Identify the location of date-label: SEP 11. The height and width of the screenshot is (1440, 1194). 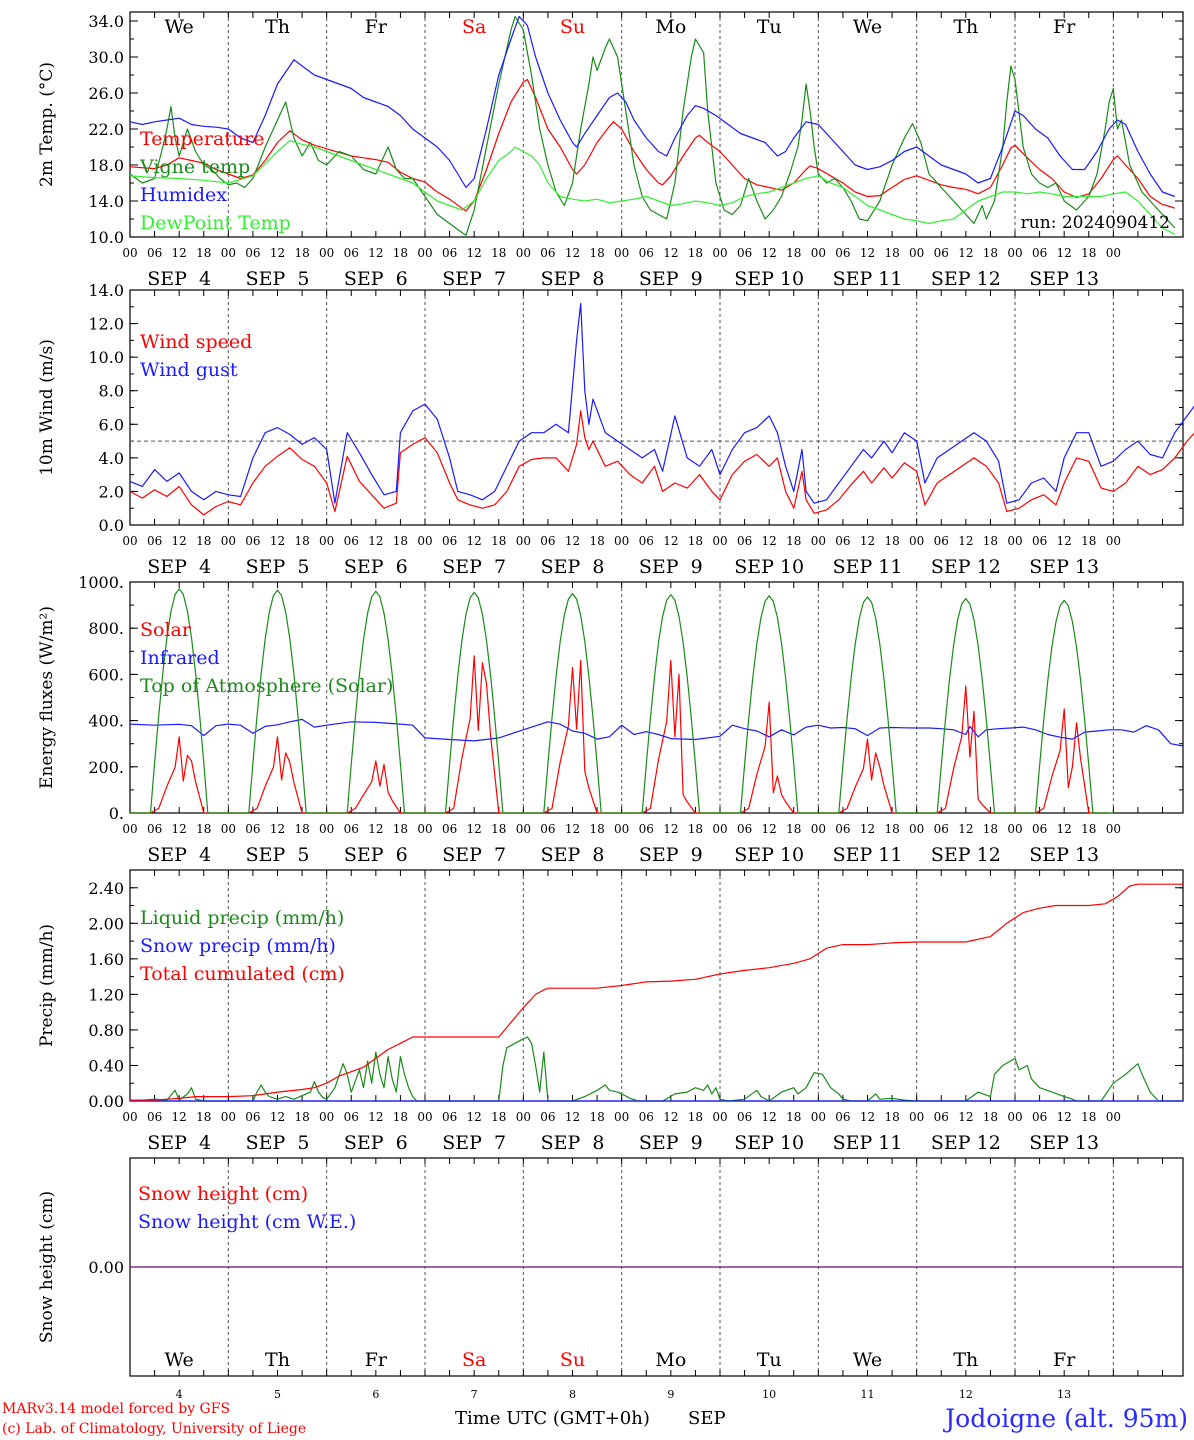
(868, 279).